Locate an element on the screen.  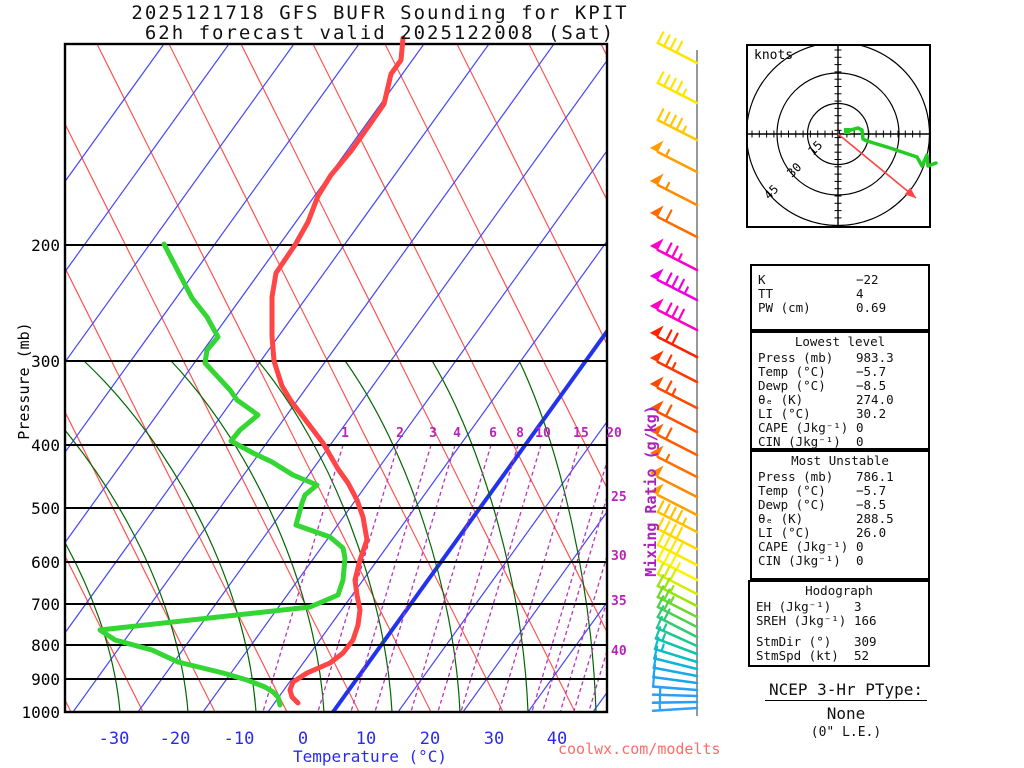
table-row: StmSpd (kt) 52 is located at coordinates (839, 656).